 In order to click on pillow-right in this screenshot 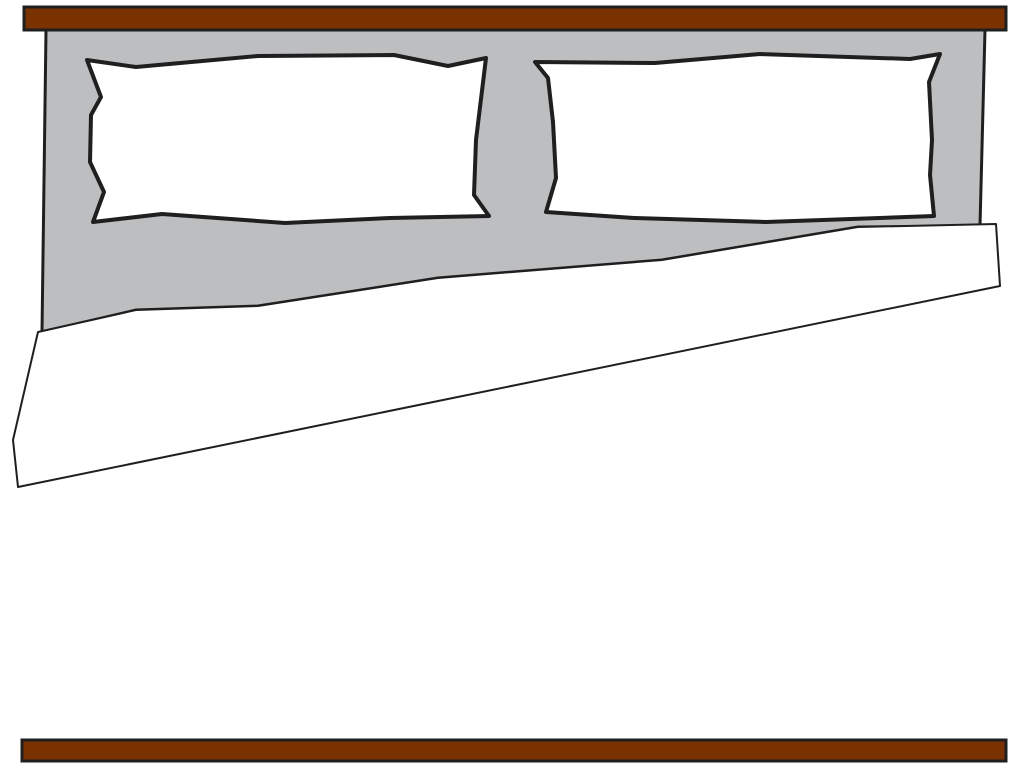, I will do `click(737, 138)`.